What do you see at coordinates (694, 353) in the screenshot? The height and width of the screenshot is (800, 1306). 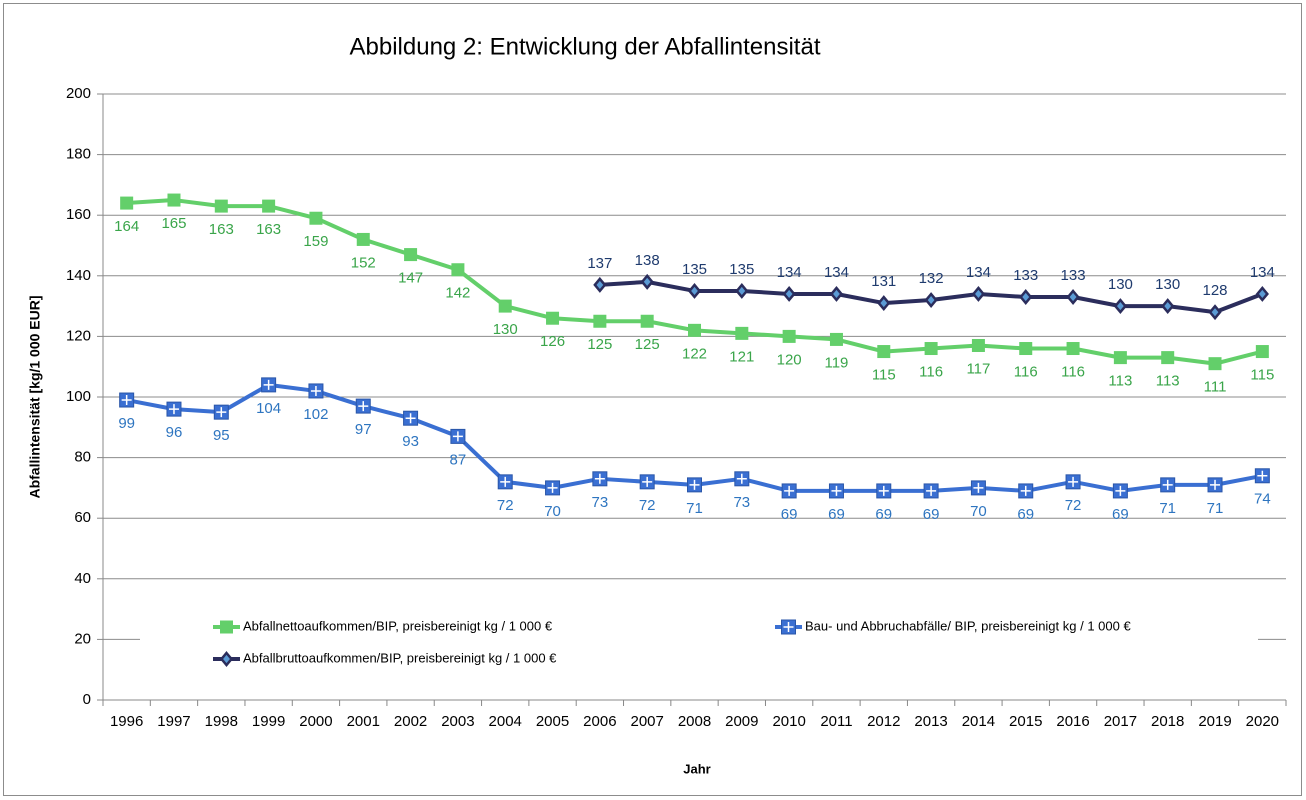 I see `data-label: 122` at bounding box center [694, 353].